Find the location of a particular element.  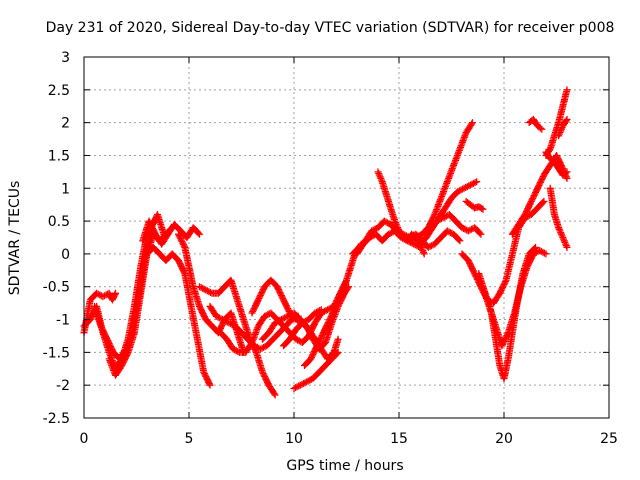

x-tick-label: 0 is located at coordinates (84, 439).